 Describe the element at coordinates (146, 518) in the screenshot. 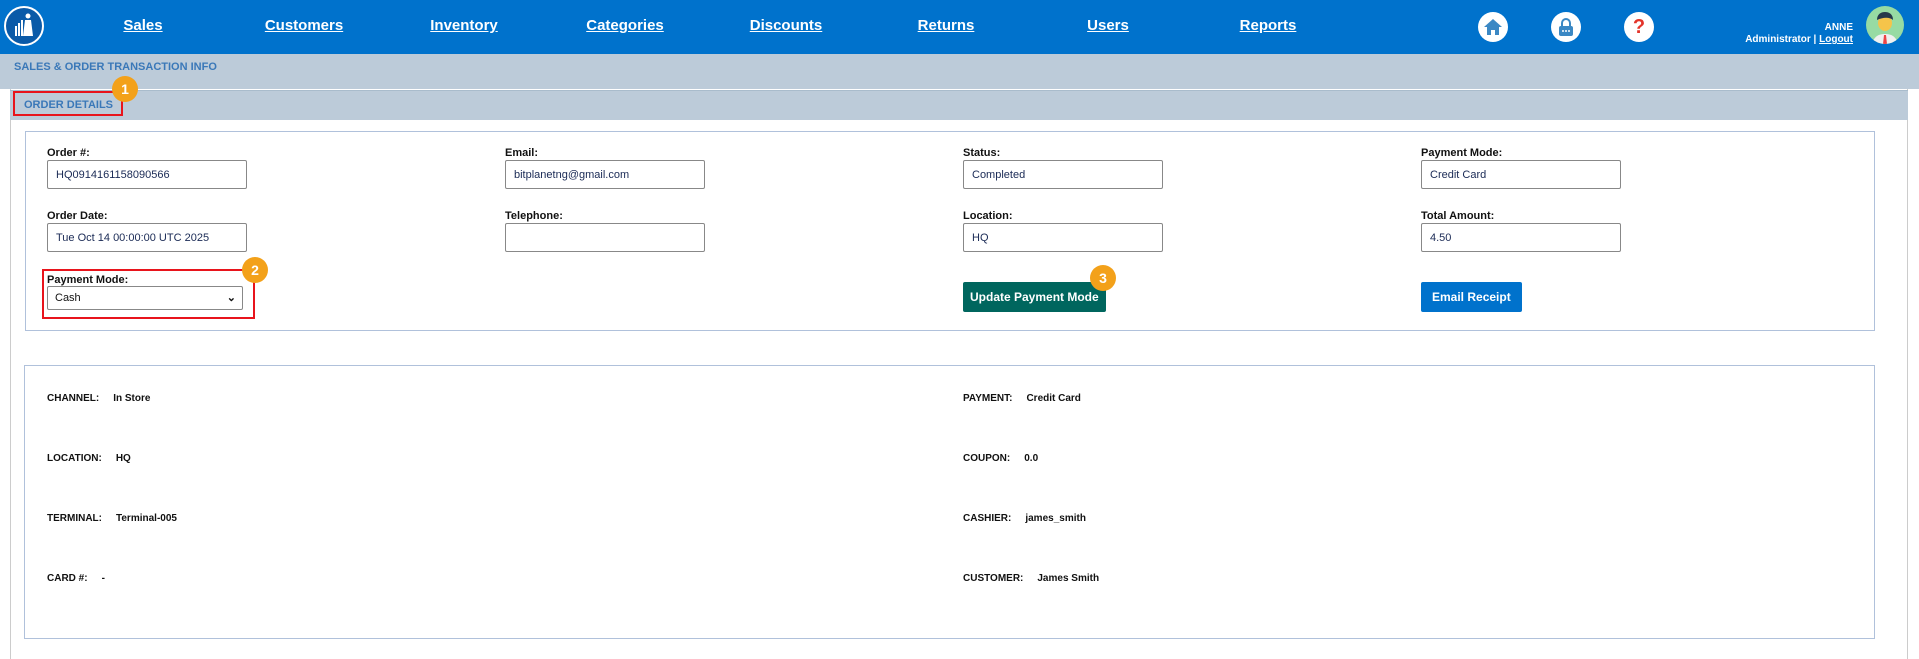

I see `detail-value: Terminal-005` at that location.